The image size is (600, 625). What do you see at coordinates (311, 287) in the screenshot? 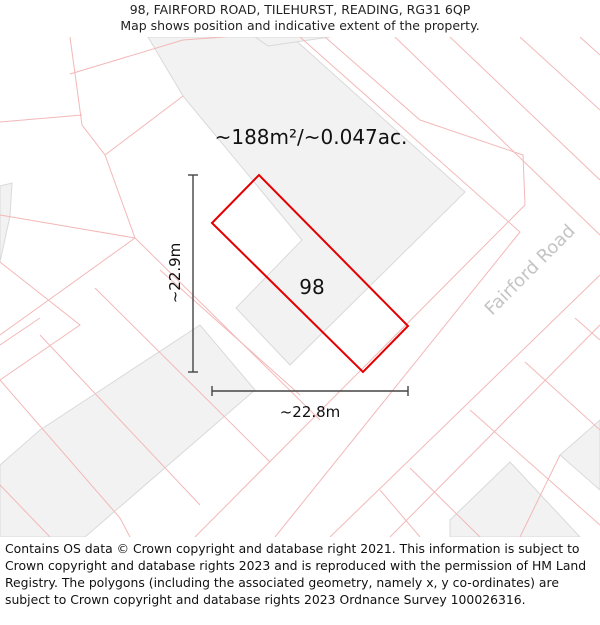
I see `plot-number-label: 98` at bounding box center [311, 287].